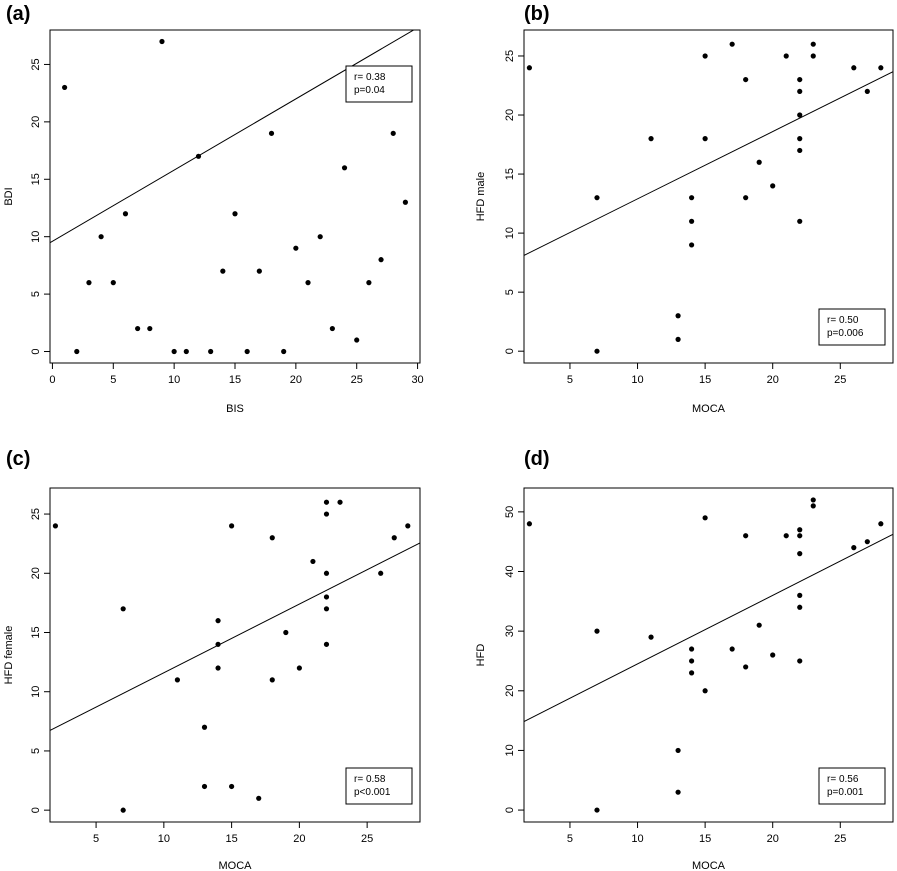 The image size is (897, 871). I want to click on p-value-text: p<0.001, so click(372, 792).